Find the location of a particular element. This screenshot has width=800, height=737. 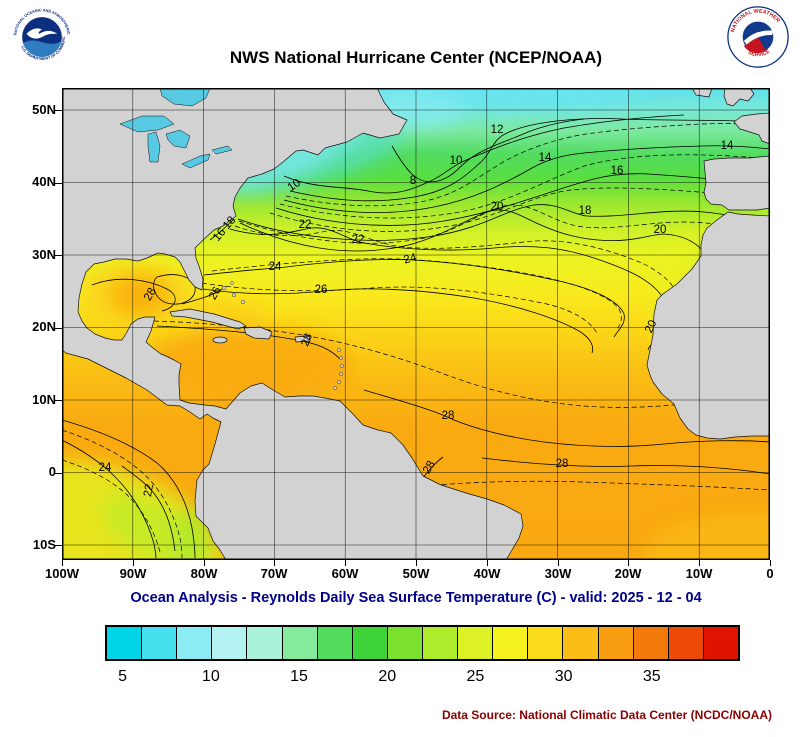

contour-label: 16 is located at coordinates (617, 171).